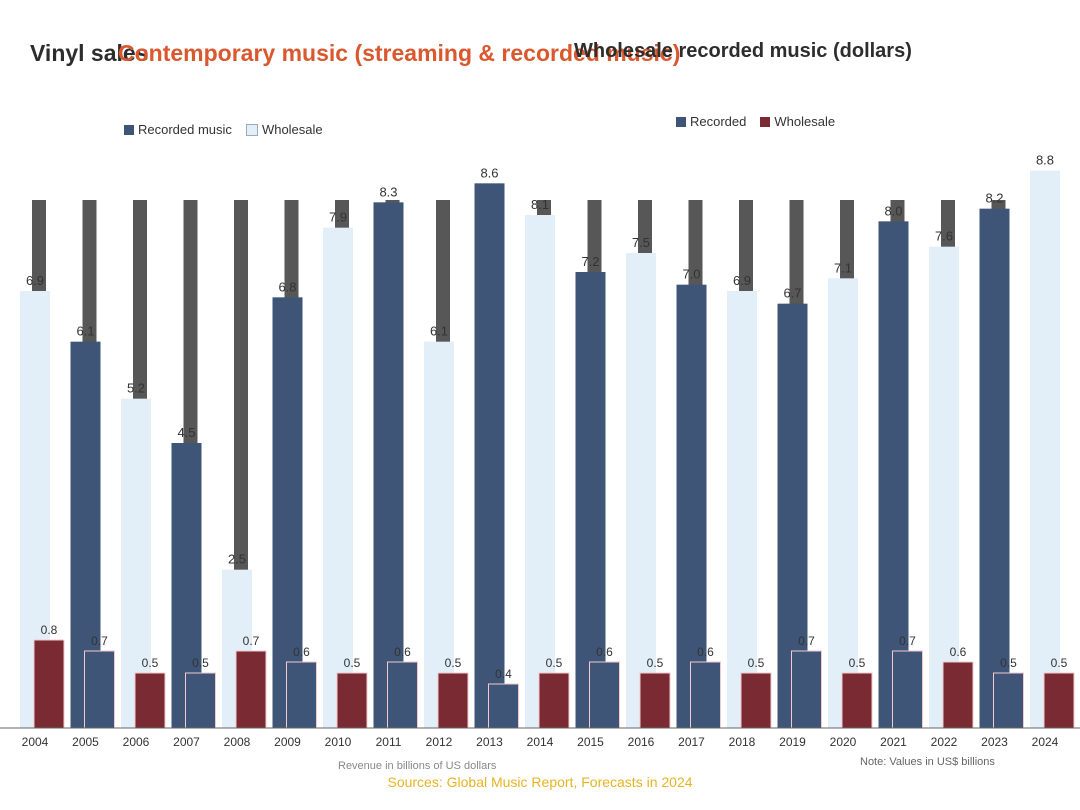 This screenshot has width=1080, height=810. I want to click on bar-recorded-2010, so click(338, 477).